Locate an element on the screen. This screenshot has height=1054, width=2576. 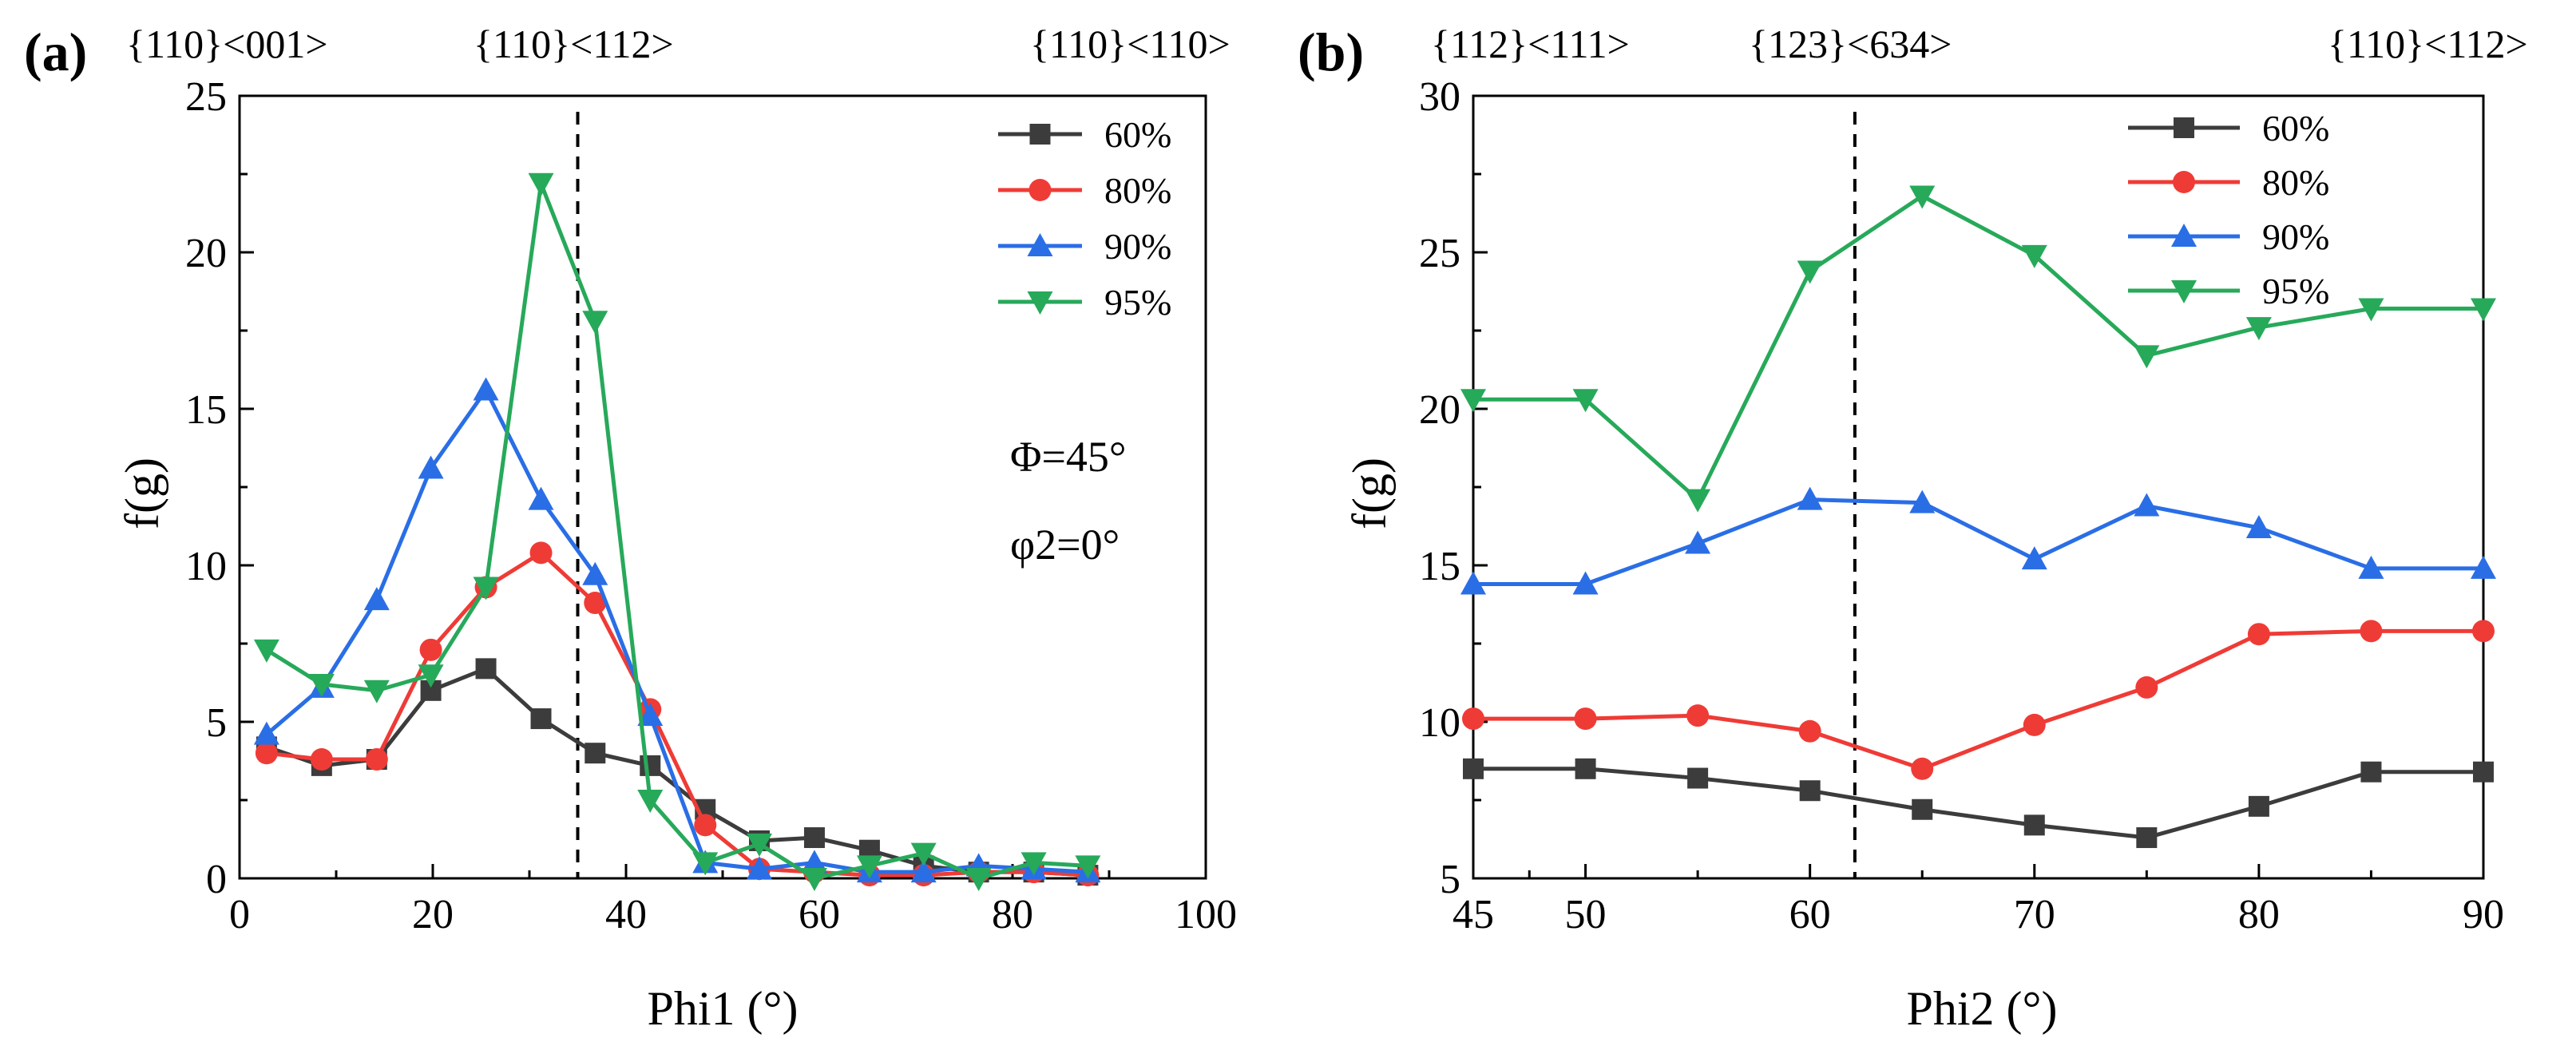
x-tick-label: 70 is located at coordinates (2034, 914).